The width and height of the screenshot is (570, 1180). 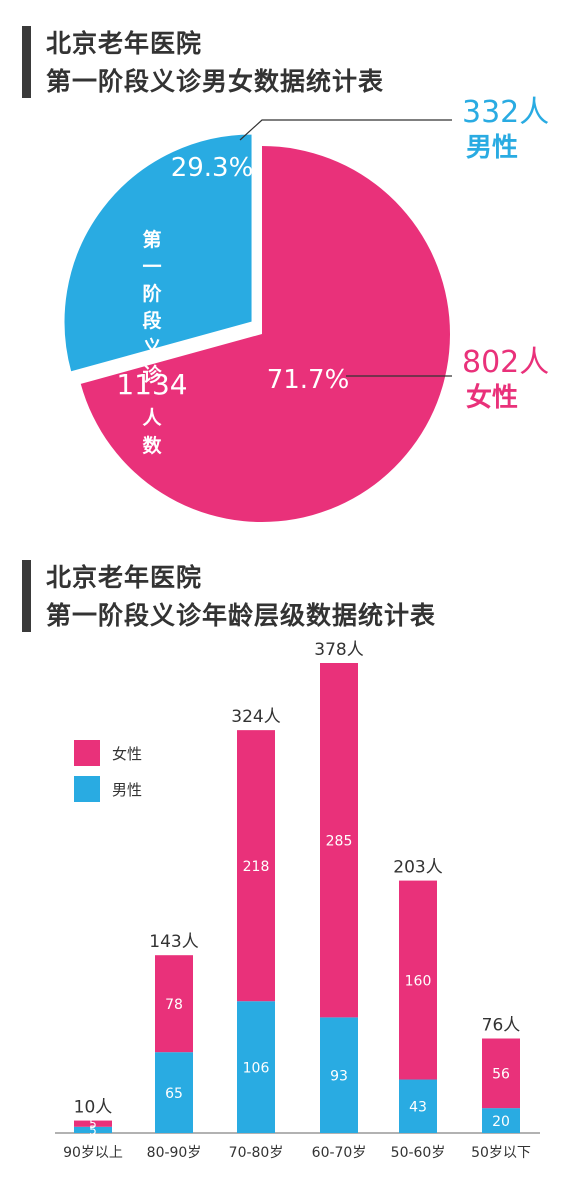 I want to click on bar-value-male: 20, so click(x=501, y=1122).